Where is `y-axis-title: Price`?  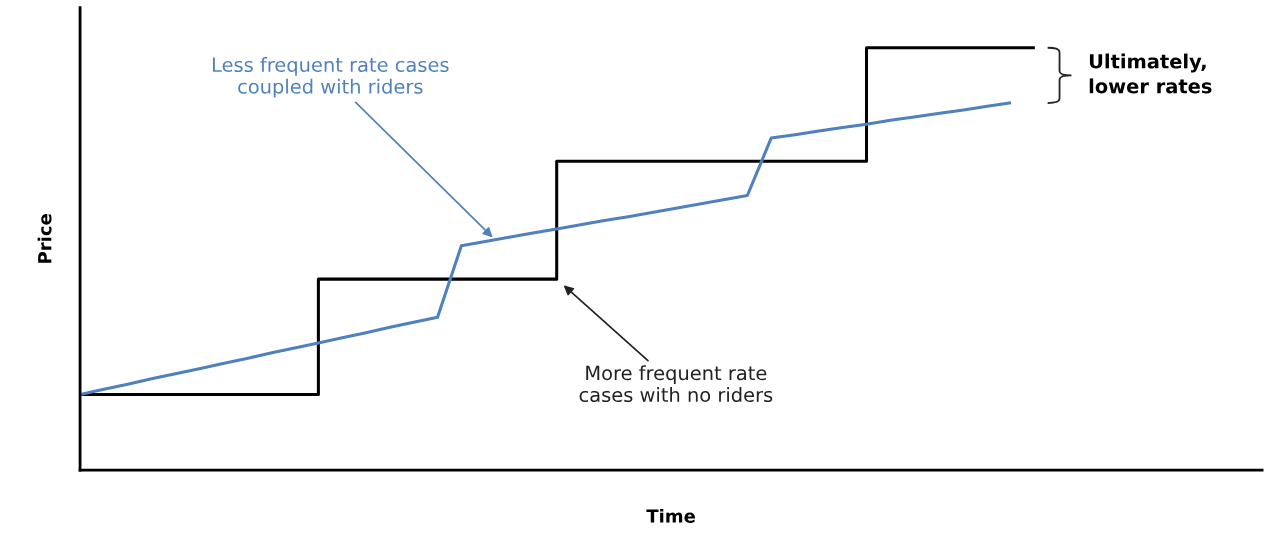
y-axis-title: Price is located at coordinates (44, 238).